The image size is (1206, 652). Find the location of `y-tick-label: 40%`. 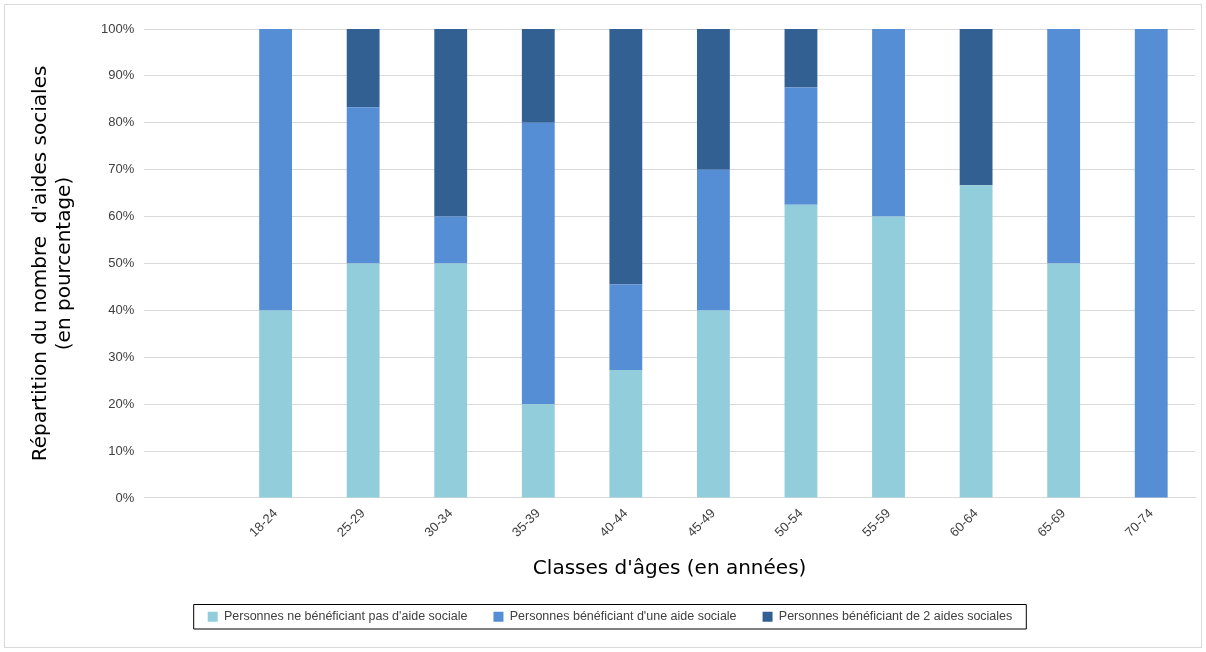

y-tick-label: 40% is located at coordinates (121, 309).